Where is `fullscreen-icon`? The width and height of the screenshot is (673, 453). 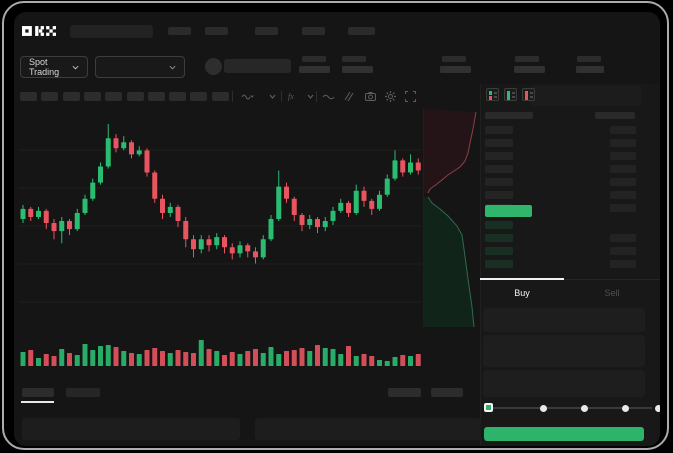 fullscreen-icon is located at coordinates (410, 96).